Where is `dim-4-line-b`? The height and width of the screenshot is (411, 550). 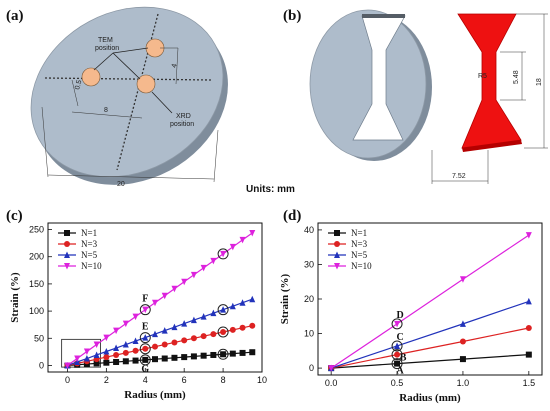 dim-4-line-b is located at coordinates (177, 66).